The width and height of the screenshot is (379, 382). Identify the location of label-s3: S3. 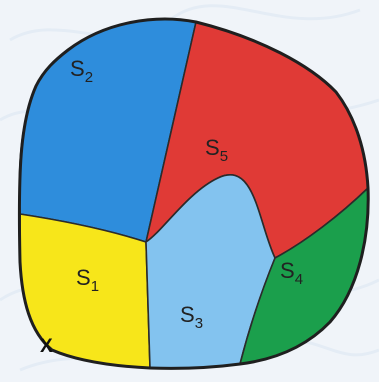
(191, 317).